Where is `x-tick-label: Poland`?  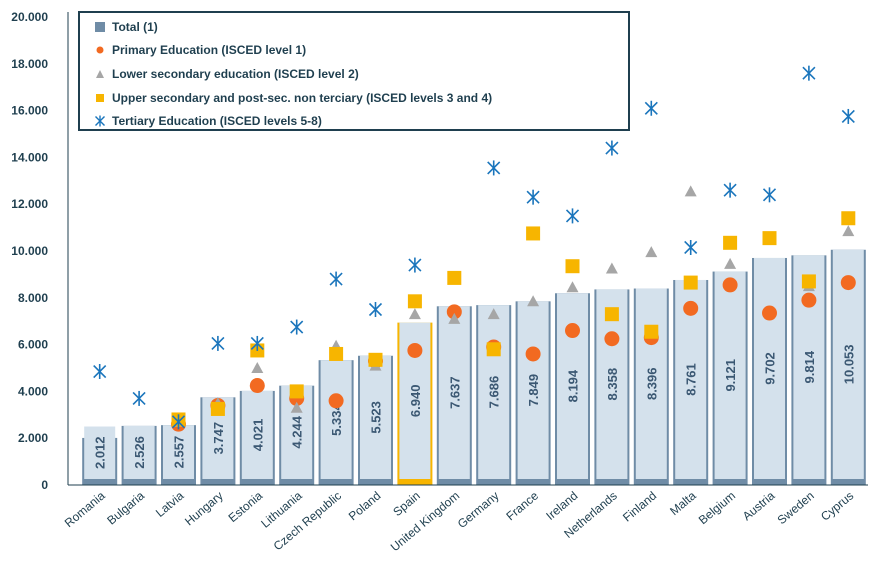
x-tick-label: Poland is located at coordinates (365, 506).